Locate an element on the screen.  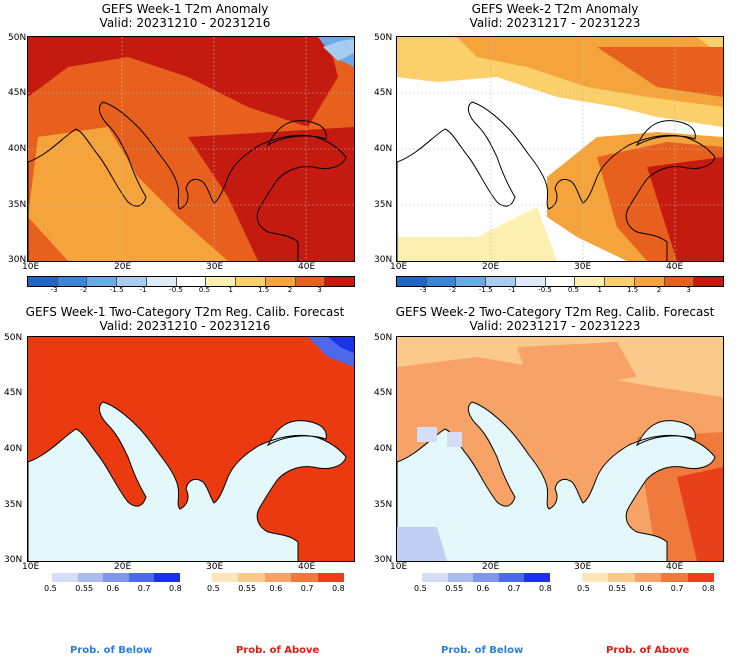
colorbar-tick: 1 is located at coordinates (599, 290).